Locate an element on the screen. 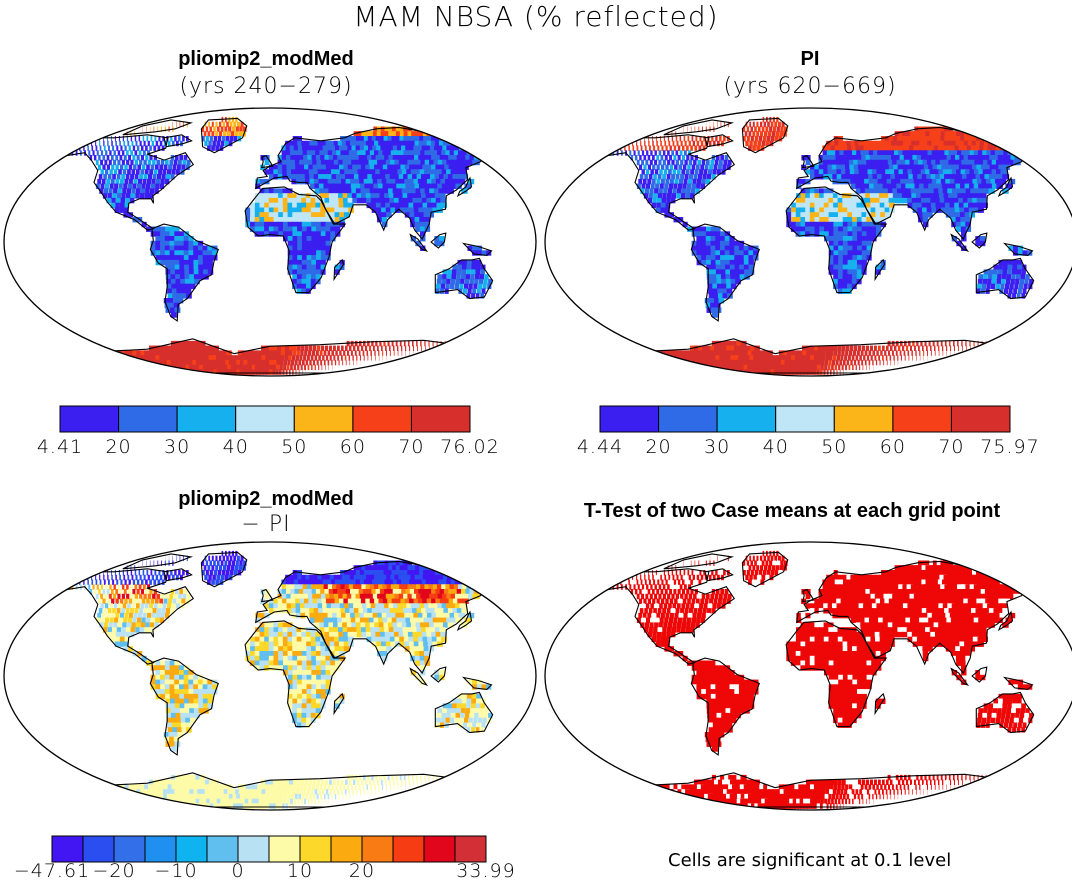 The width and height of the screenshot is (1072, 885). ttest-note: Cells are significant at 0.1 level is located at coordinates (810, 860).